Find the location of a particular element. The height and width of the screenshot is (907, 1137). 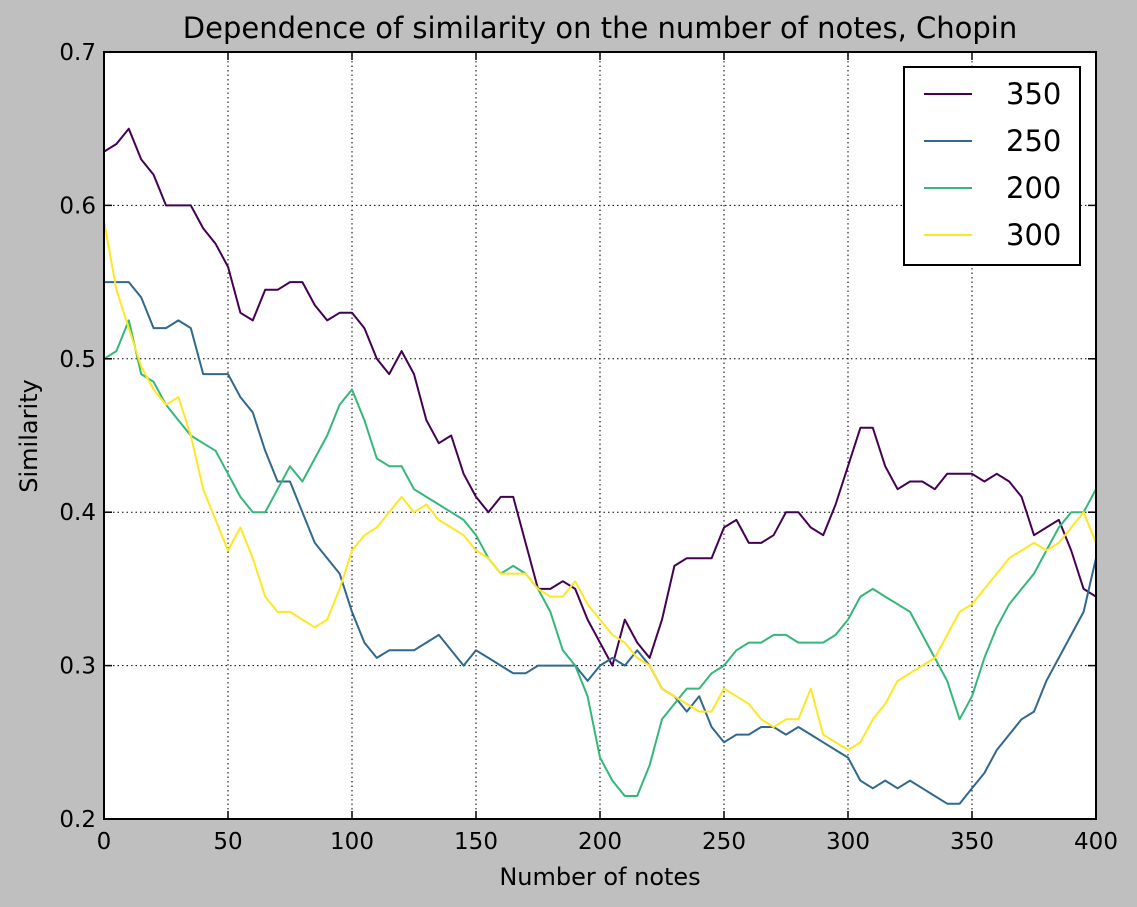

x-tick-label: 200 is located at coordinates (600, 842).